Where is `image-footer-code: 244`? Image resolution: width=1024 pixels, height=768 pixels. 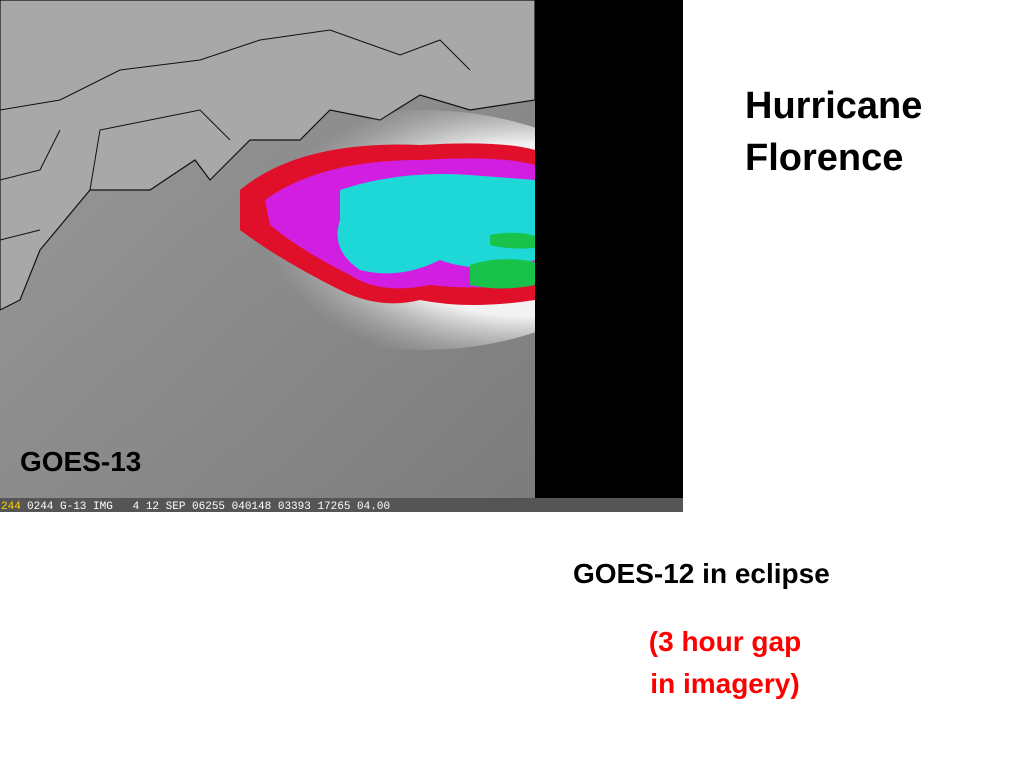
image-footer-code: 244 is located at coordinates (11, 506).